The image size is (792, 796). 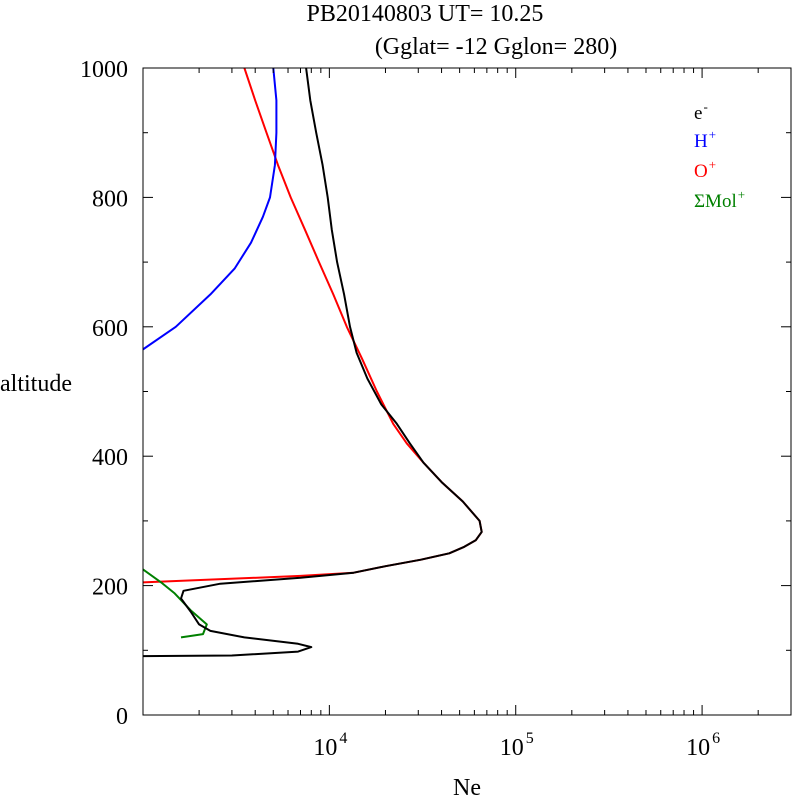 What do you see at coordinates (698, 113) in the screenshot?
I see `legend-entry: e` at bounding box center [698, 113].